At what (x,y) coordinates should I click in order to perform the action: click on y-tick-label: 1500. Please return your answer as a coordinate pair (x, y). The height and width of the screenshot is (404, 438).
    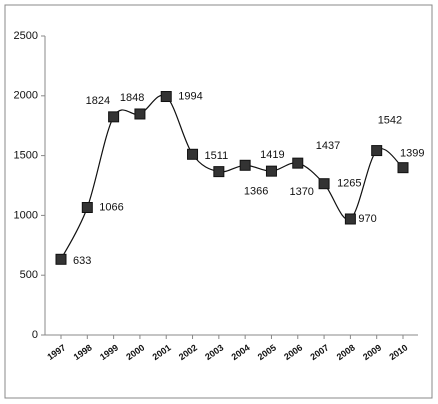
    Looking at the image, I should click on (26, 156).